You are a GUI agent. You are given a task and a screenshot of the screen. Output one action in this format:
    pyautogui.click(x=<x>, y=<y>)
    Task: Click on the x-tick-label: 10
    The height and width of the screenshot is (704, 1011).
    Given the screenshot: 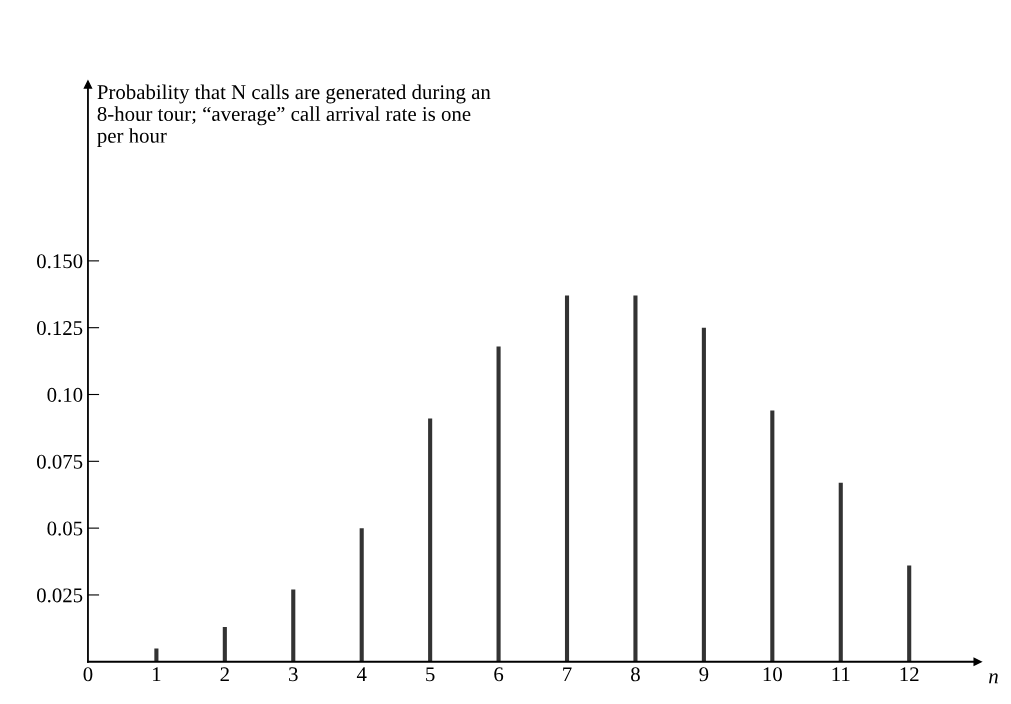 What is the action you would take?
    pyautogui.click(x=772, y=674)
    